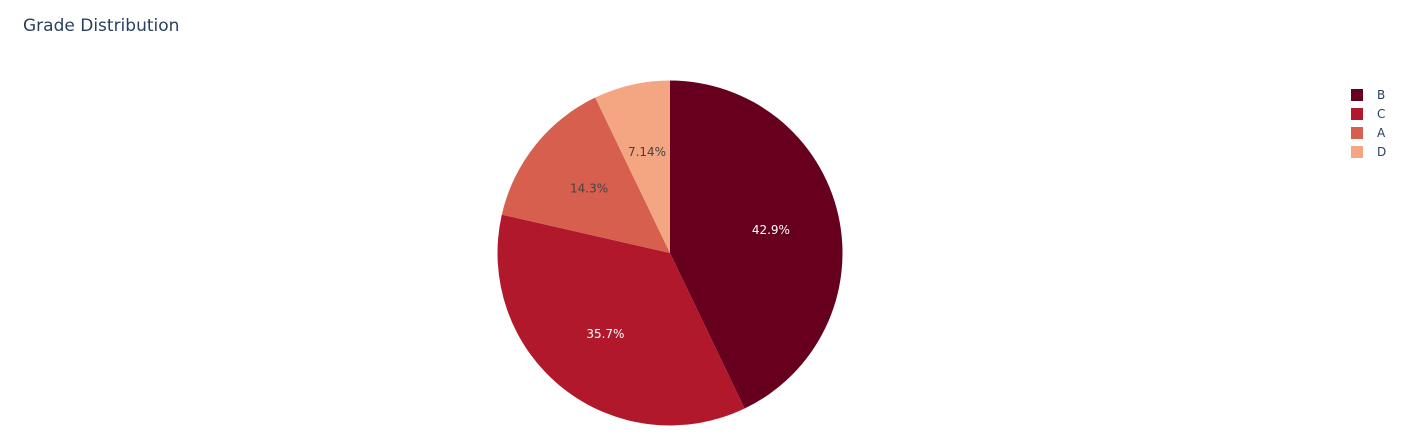 This screenshot has width=1416, height=438. I want to click on slice-label-b: 42.9%, so click(771, 230).